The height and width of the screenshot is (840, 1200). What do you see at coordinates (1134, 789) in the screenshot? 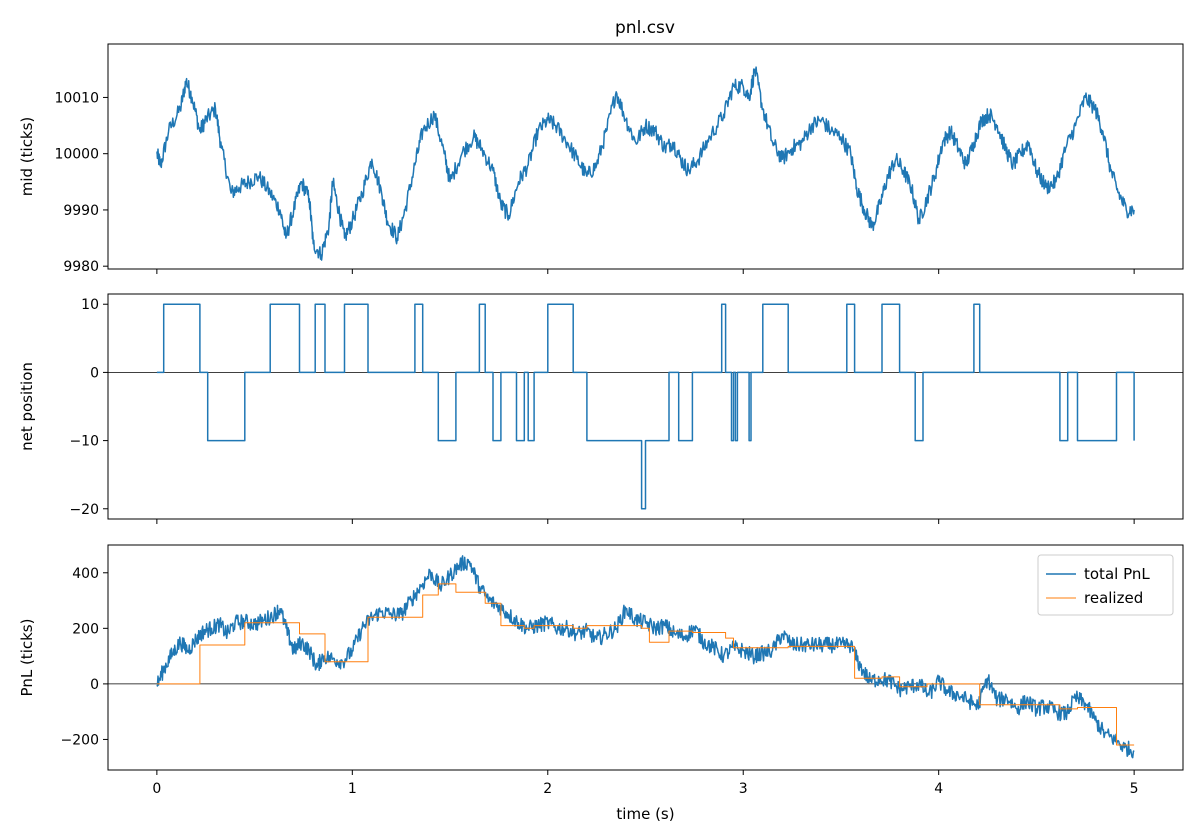
I see `x-tick-label: 5` at bounding box center [1134, 789].